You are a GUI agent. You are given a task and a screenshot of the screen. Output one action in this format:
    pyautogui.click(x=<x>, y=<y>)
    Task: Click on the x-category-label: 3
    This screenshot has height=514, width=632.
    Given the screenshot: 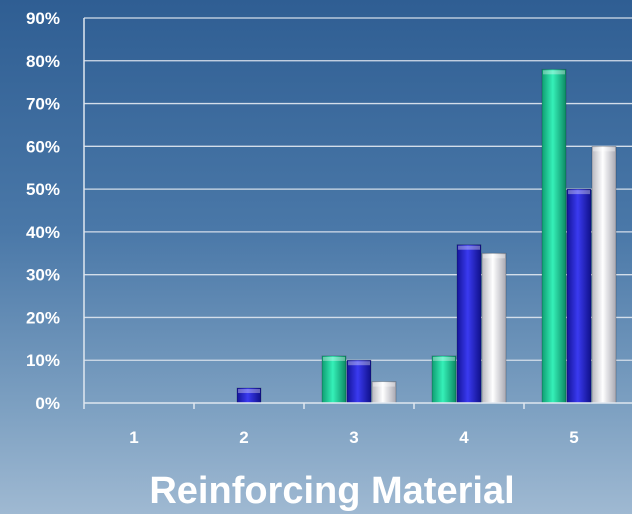 What is the action you would take?
    pyautogui.click(x=353, y=437)
    